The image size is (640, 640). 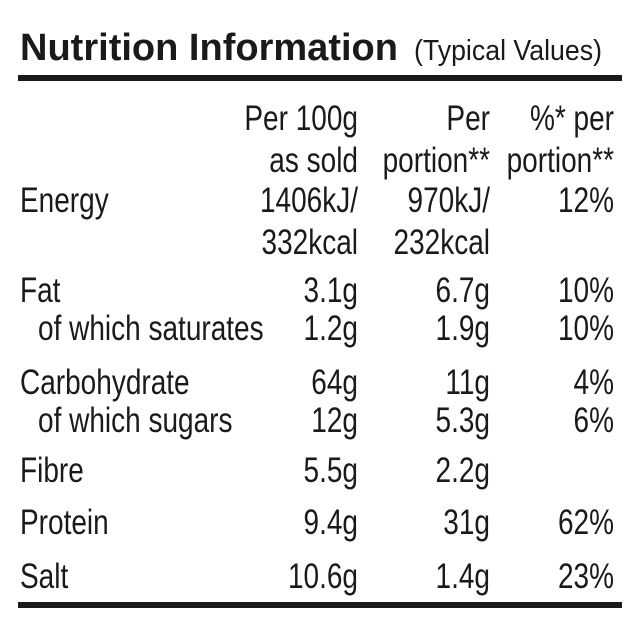 What do you see at coordinates (594, 420) in the screenshot?
I see `cell-value: 6%` at bounding box center [594, 420].